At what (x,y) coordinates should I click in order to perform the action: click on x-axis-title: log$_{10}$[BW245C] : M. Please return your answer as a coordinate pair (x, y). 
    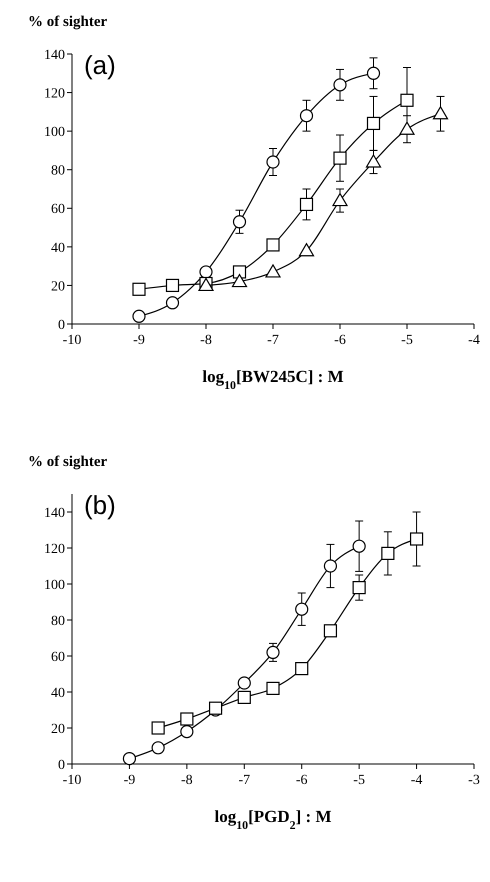
    Looking at the image, I should click on (273, 379).